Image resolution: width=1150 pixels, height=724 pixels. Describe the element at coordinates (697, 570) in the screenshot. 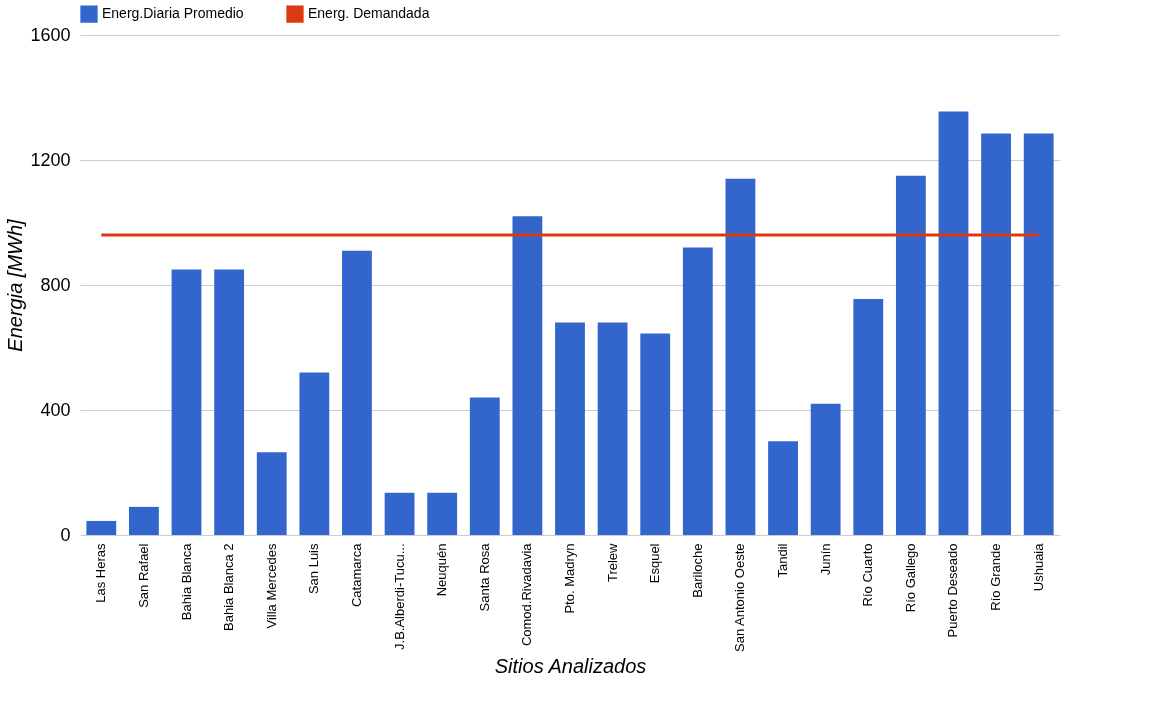

I see `x-tick-label: Bariloche` at that location.